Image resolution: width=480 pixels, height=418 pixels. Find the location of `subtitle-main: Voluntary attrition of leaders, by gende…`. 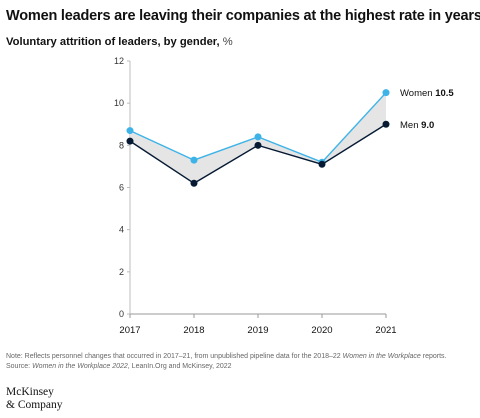

subtitle-main: Voluntary attrition of leaders, by gende… is located at coordinates (113, 42).